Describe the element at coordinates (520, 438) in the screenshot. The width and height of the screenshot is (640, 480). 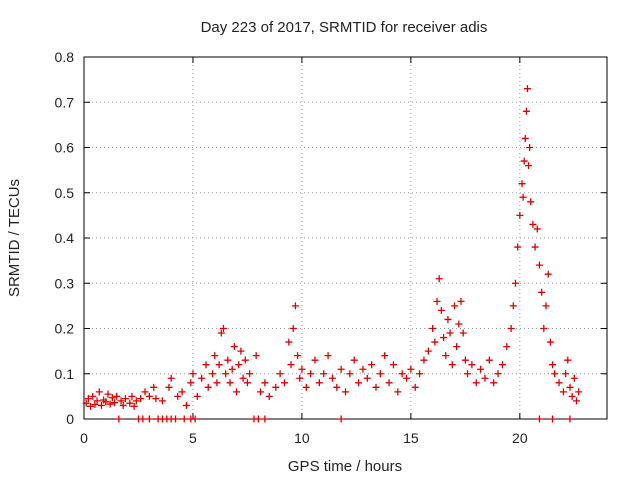
I see `x-tick-label: 20` at that location.